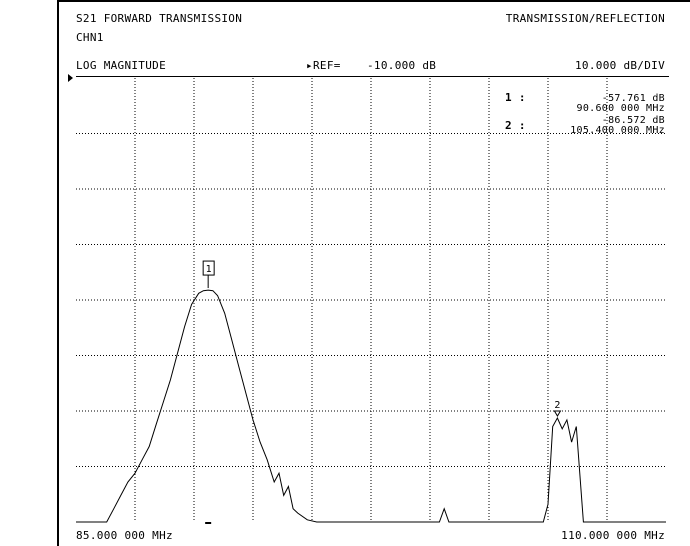 The width and height of the screenshot is (690, 546). Describe the element at coordinates (515, 125) in the screenshot. I see `marker-2-label: 2 :` at that location.